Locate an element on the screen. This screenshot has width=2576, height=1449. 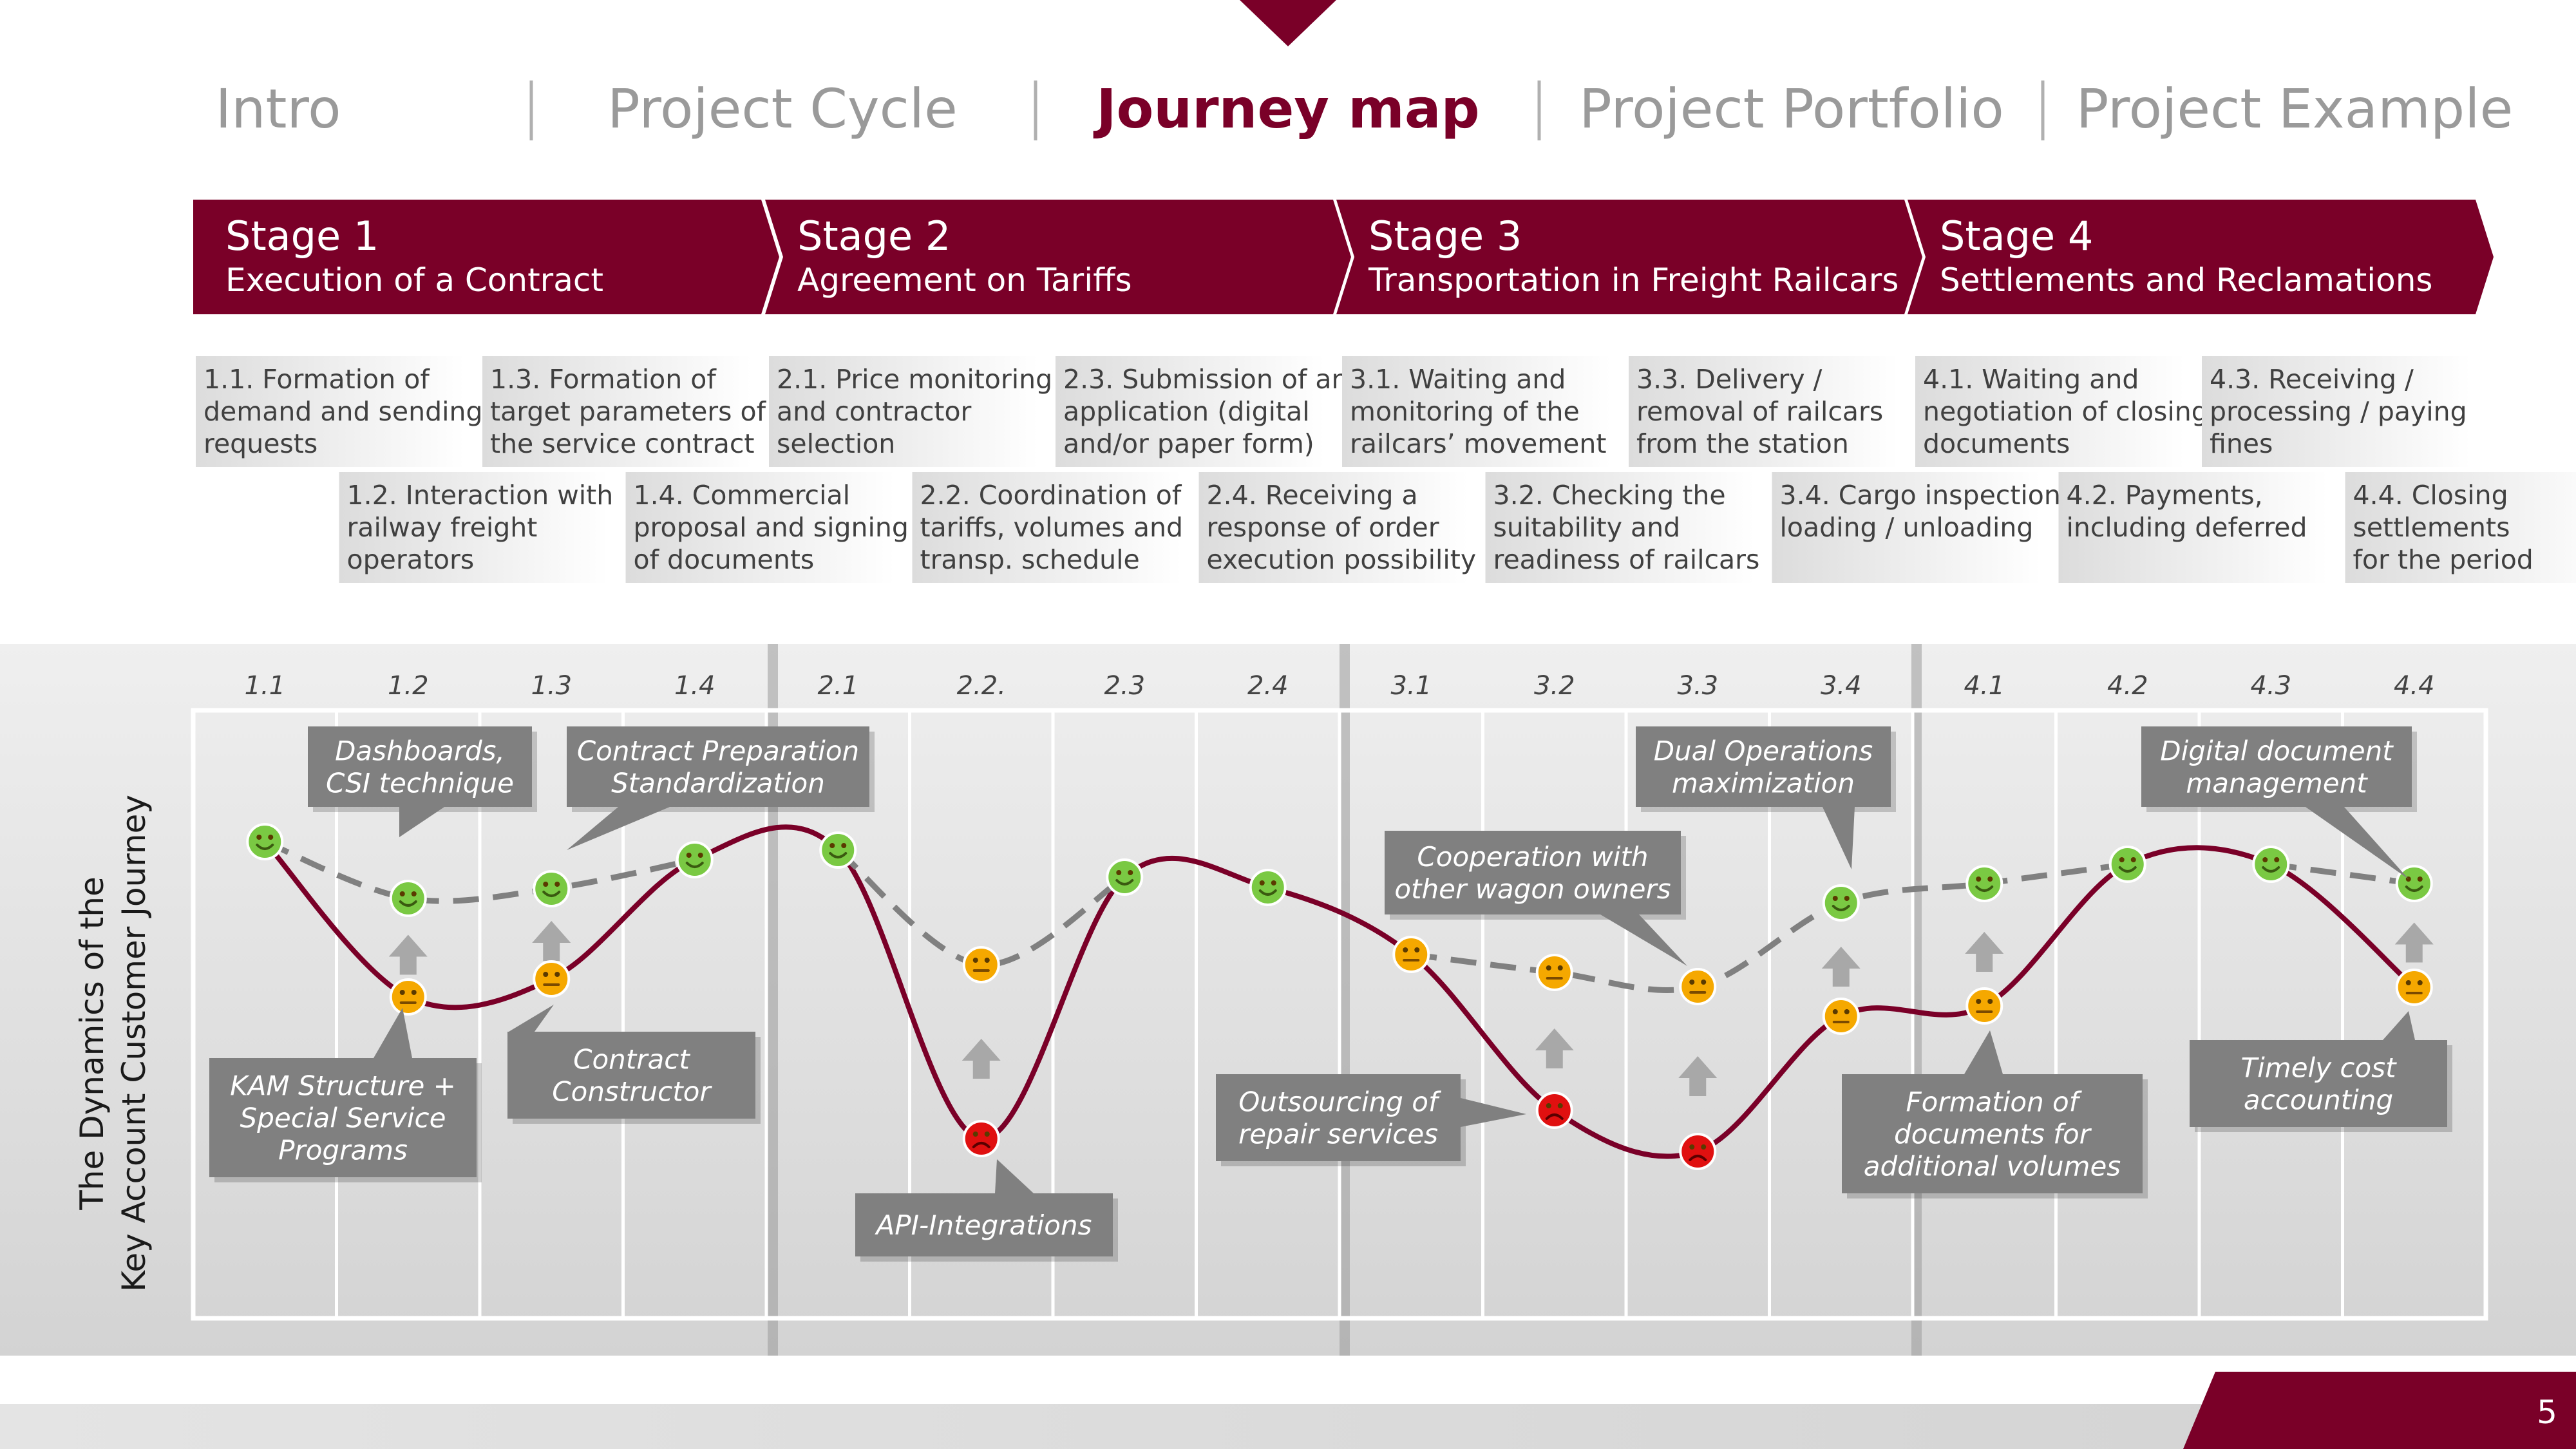
substep-text: 2.2. Coordination of is located at coordinates (1051, 496).